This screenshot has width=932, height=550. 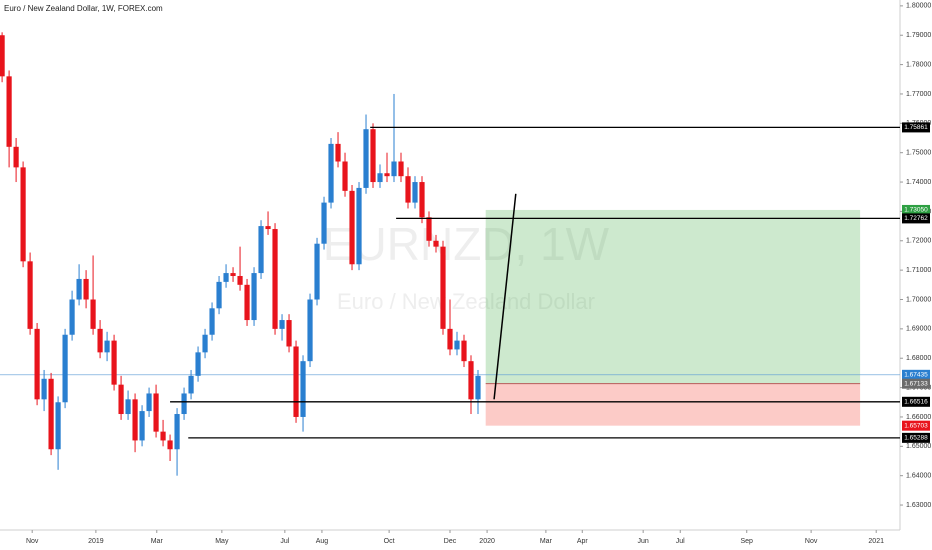 I want to click on x-tick-label: 2021, so click(x=876, y=541).